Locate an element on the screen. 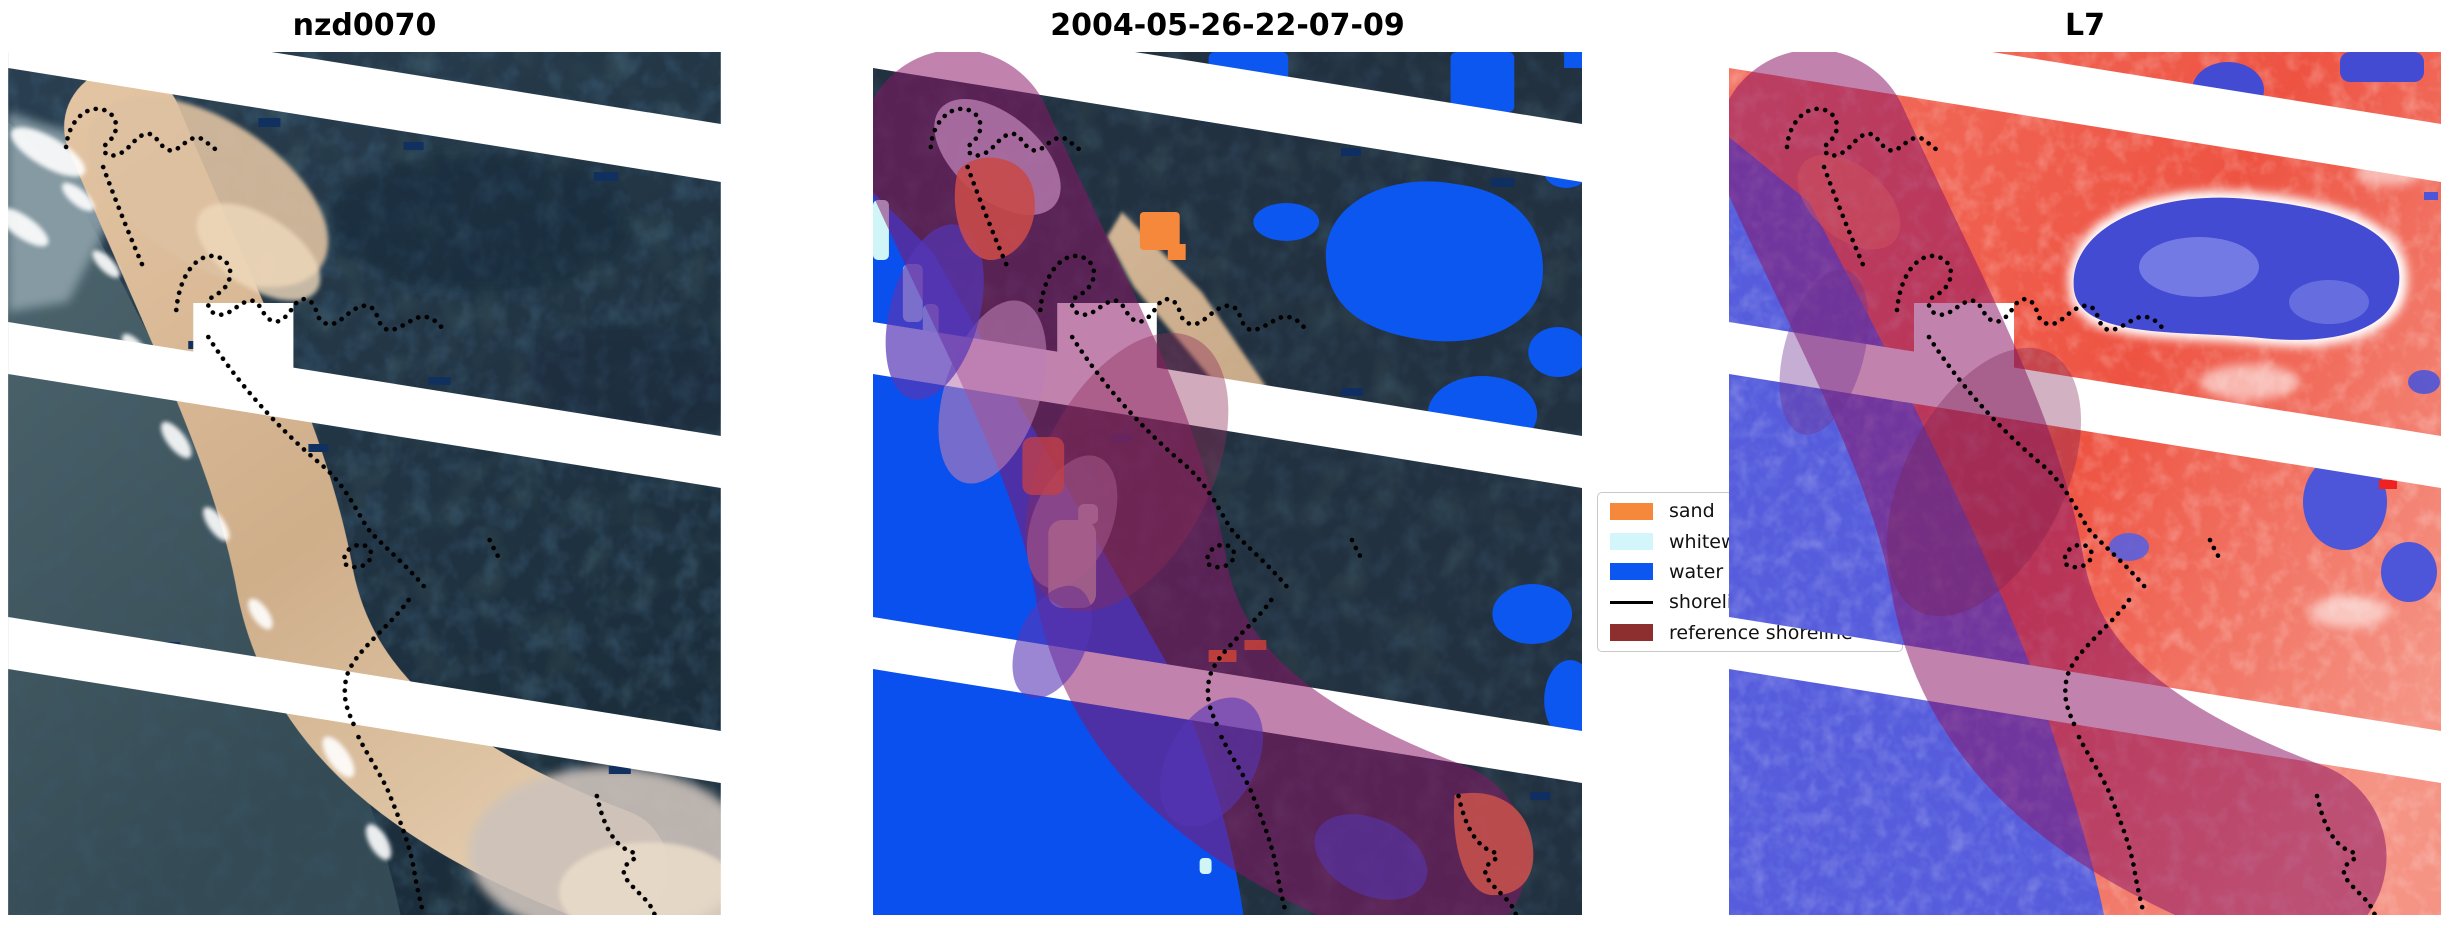  index-white-fringes is located at coordinates (2291, 364).